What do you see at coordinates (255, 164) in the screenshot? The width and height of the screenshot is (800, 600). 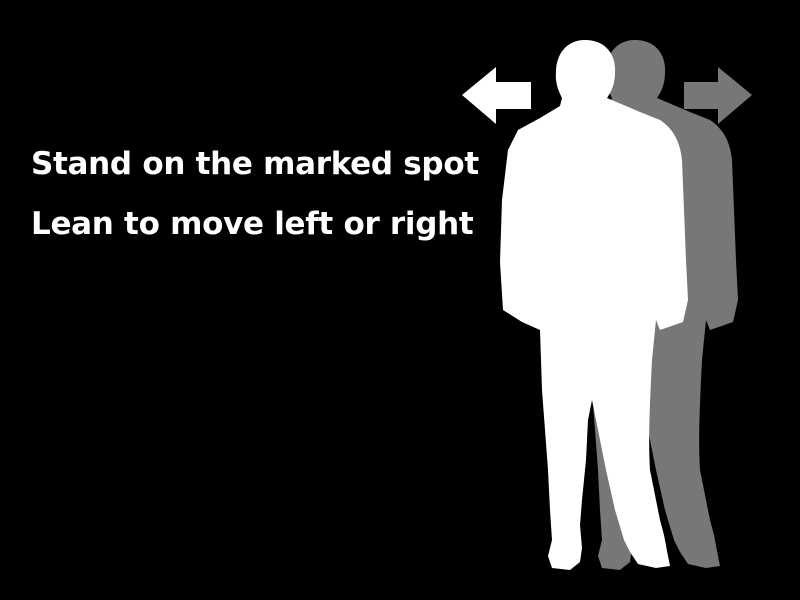 I see `instruction-stand-text: Stand on the marked spot` at bounding box center [255, 164].